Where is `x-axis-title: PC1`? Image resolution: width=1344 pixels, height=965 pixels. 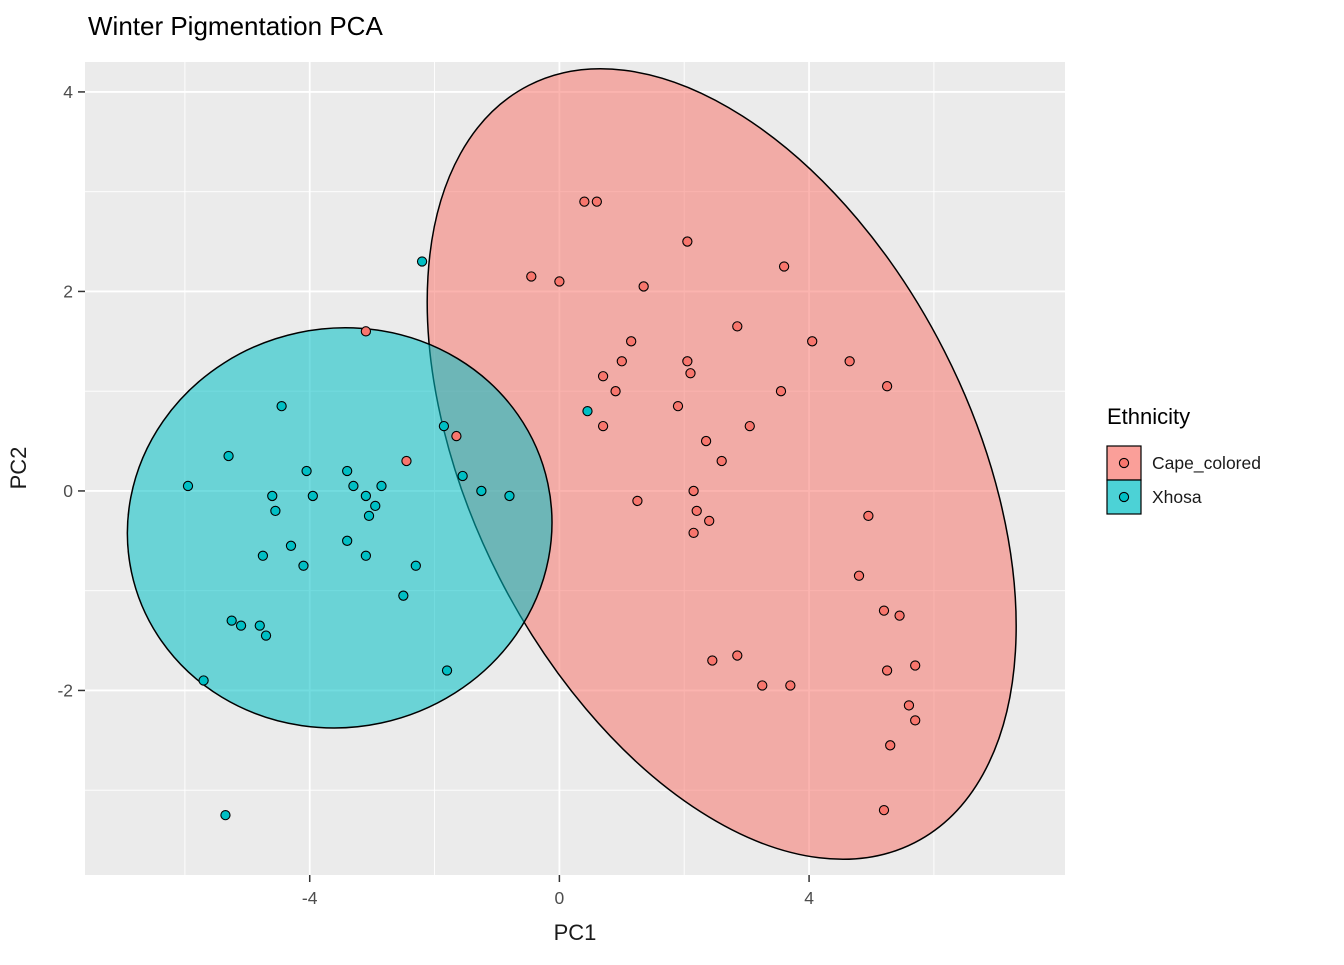 x-axis-title: PC1 is located at coordinates (575, 932).